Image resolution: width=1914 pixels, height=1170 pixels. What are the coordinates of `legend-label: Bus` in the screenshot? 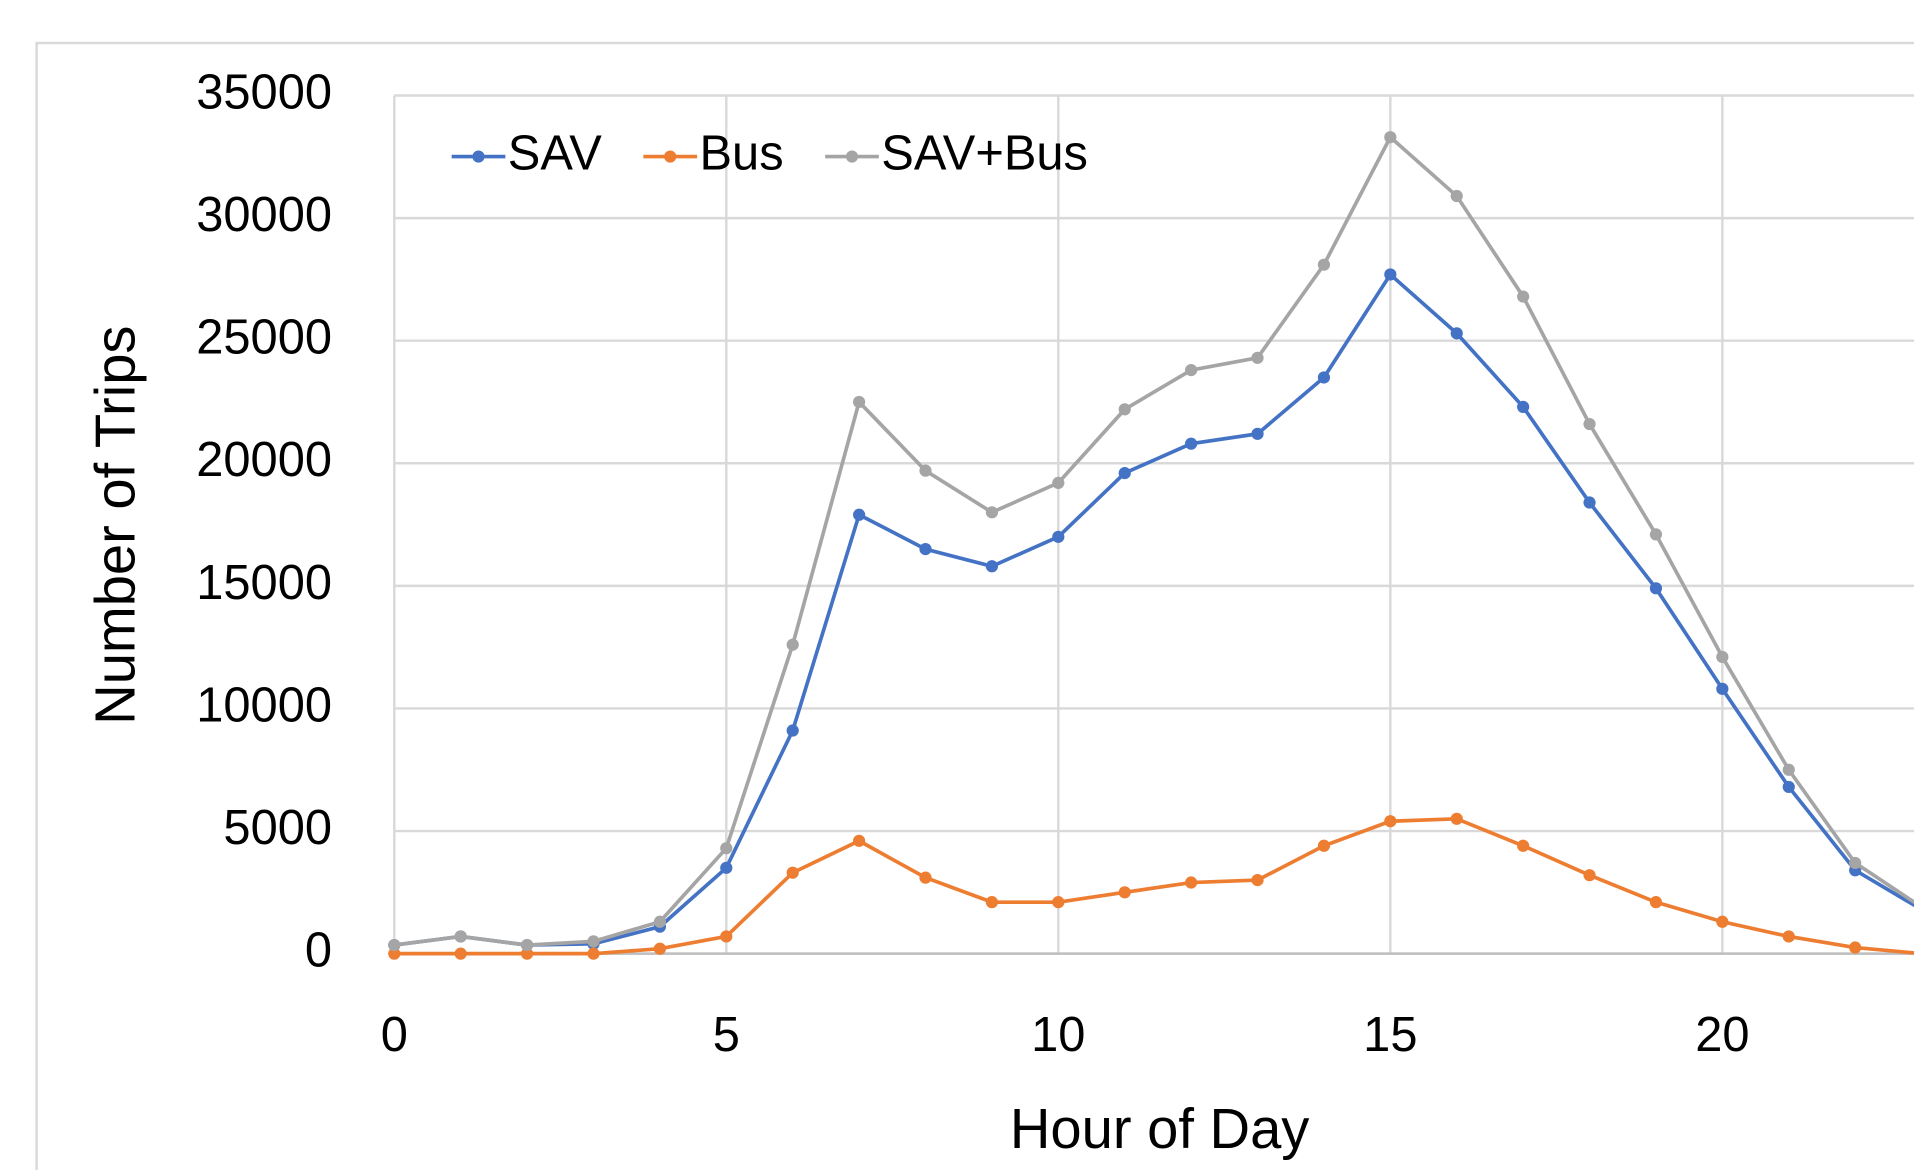 It's located at (742, 153).